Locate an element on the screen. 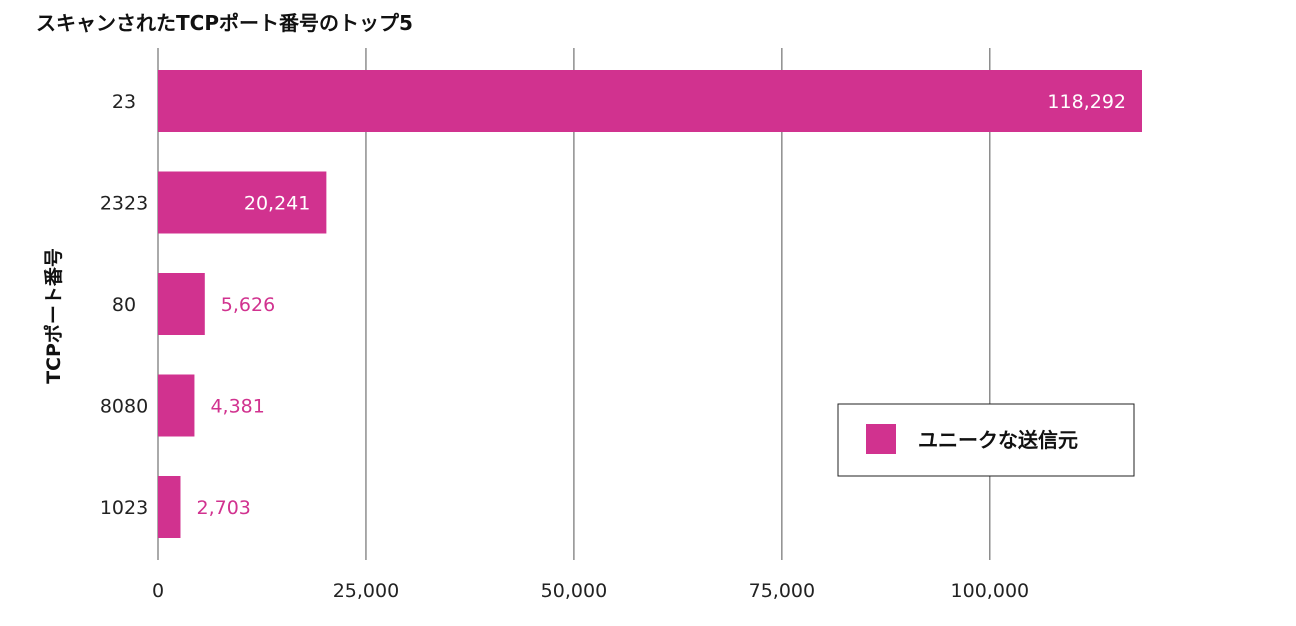  y-tick-label: 23 is located at coordinates (124, 102).